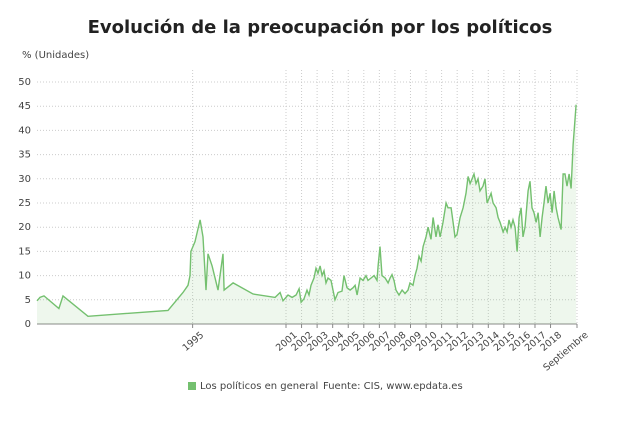 The width and height of the screenshot is (639, 431). What do you see at coordinates (24, 251) in the screenshot?
I see `y-tick-label: 15` at bounding box center [24, 251].